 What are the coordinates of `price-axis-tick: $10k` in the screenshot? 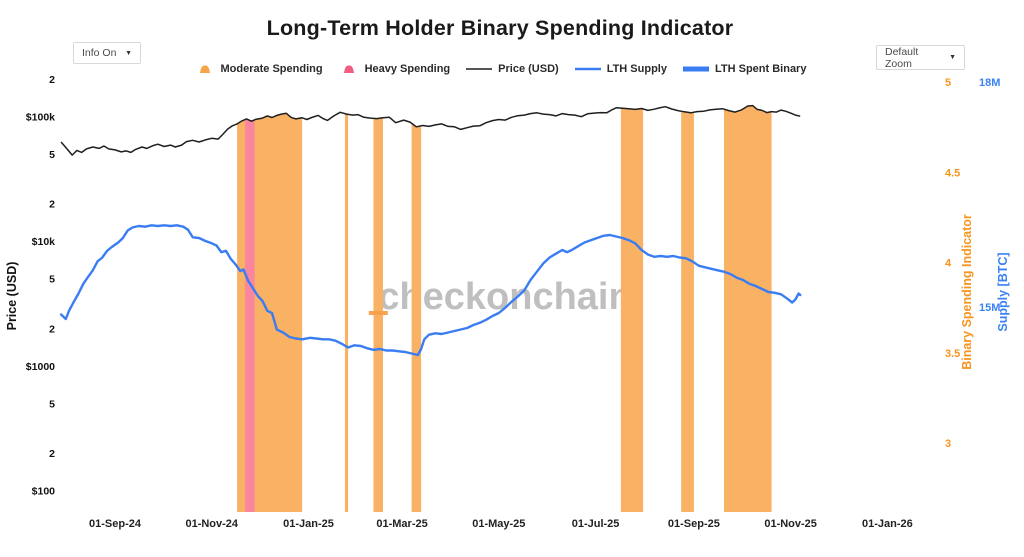 It's located at (44, 242).